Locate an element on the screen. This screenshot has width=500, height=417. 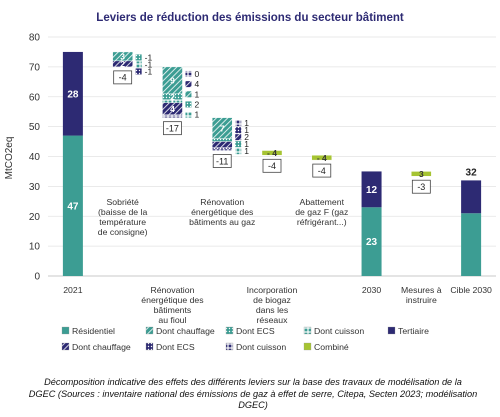
x-category-label: 2021 is located at coordinates (72, 290).